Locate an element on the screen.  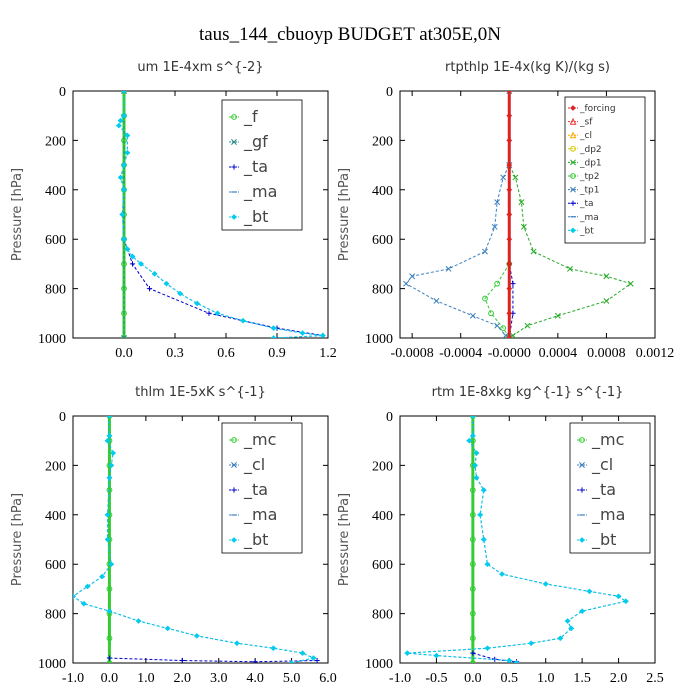
panel-title: um 1E-4xm s^{-2} is located at coordinates (200, 67).